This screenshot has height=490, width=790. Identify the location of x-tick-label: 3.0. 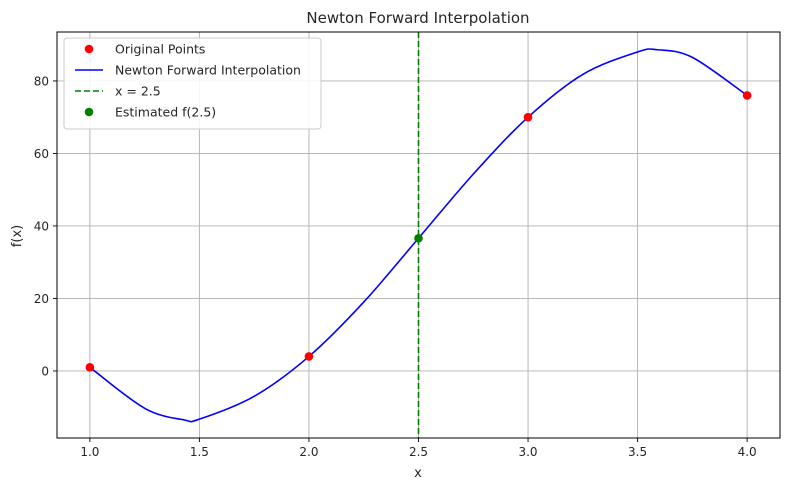
(527, 452).